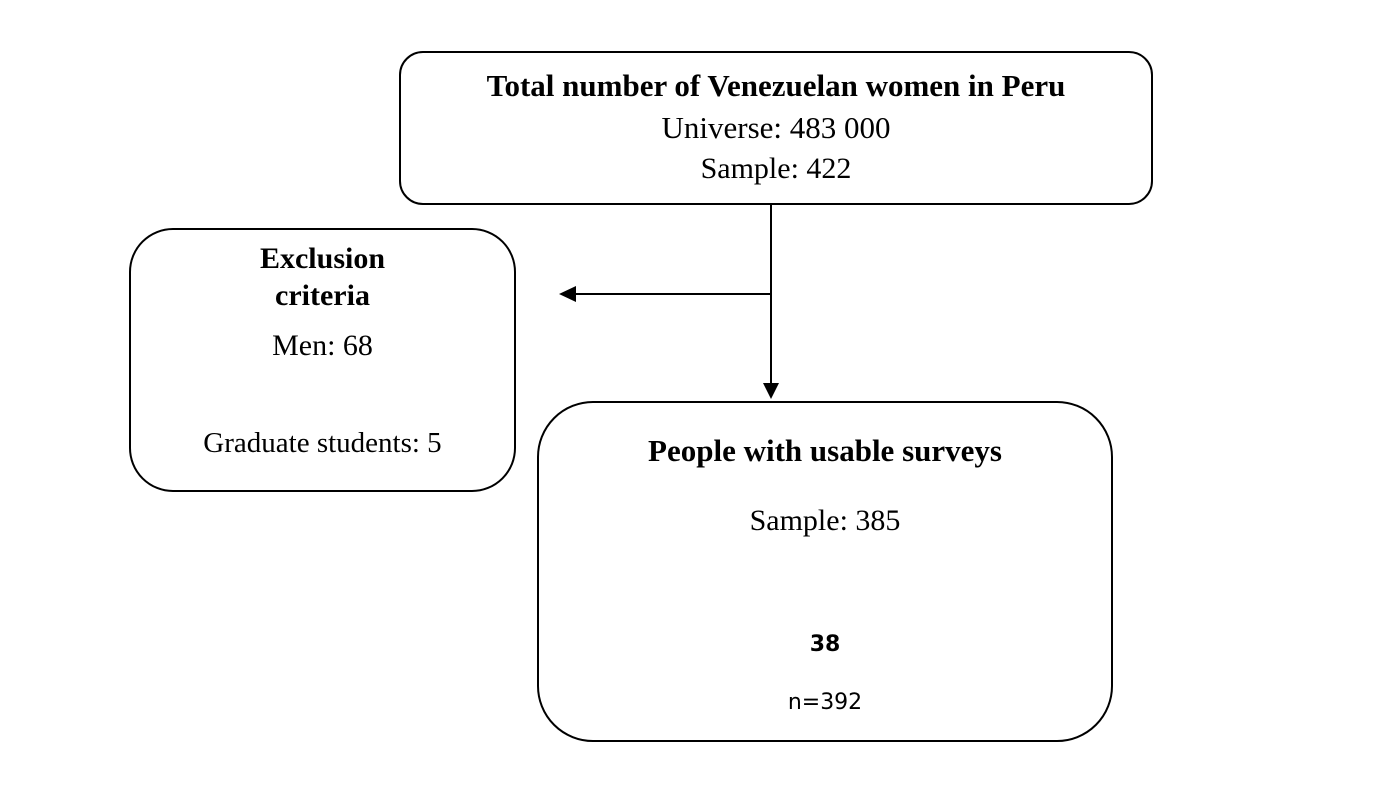  Describe the element at coordinates (322, 295) in the screenshot. I see `exclusion-title-line2: criteria` at that location.